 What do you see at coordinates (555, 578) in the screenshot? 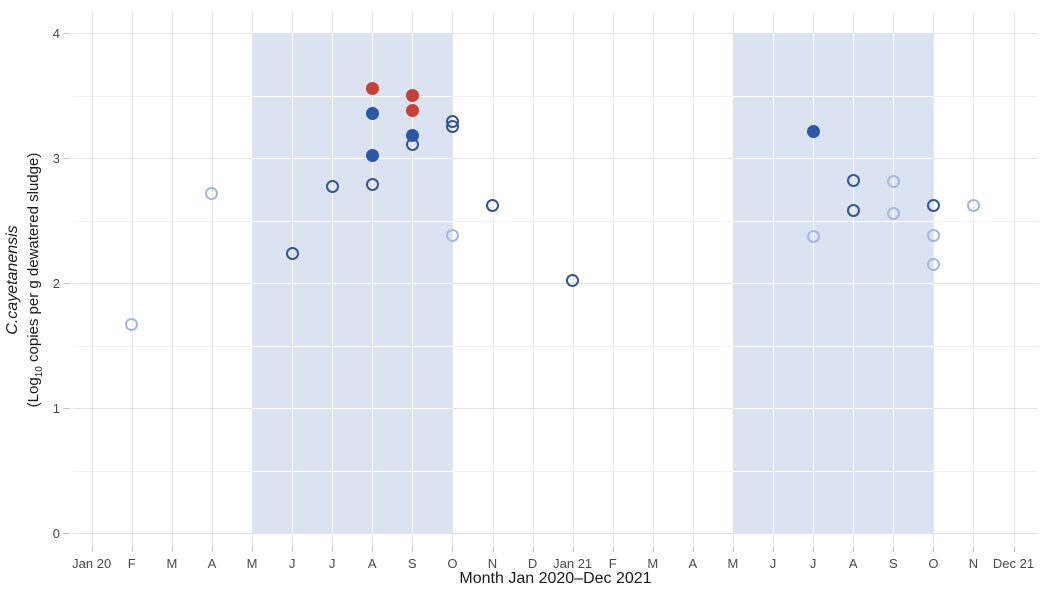
I see `x-axis-title: Month Jan 2020–Dec 2021` at bounding box center [555, 578].